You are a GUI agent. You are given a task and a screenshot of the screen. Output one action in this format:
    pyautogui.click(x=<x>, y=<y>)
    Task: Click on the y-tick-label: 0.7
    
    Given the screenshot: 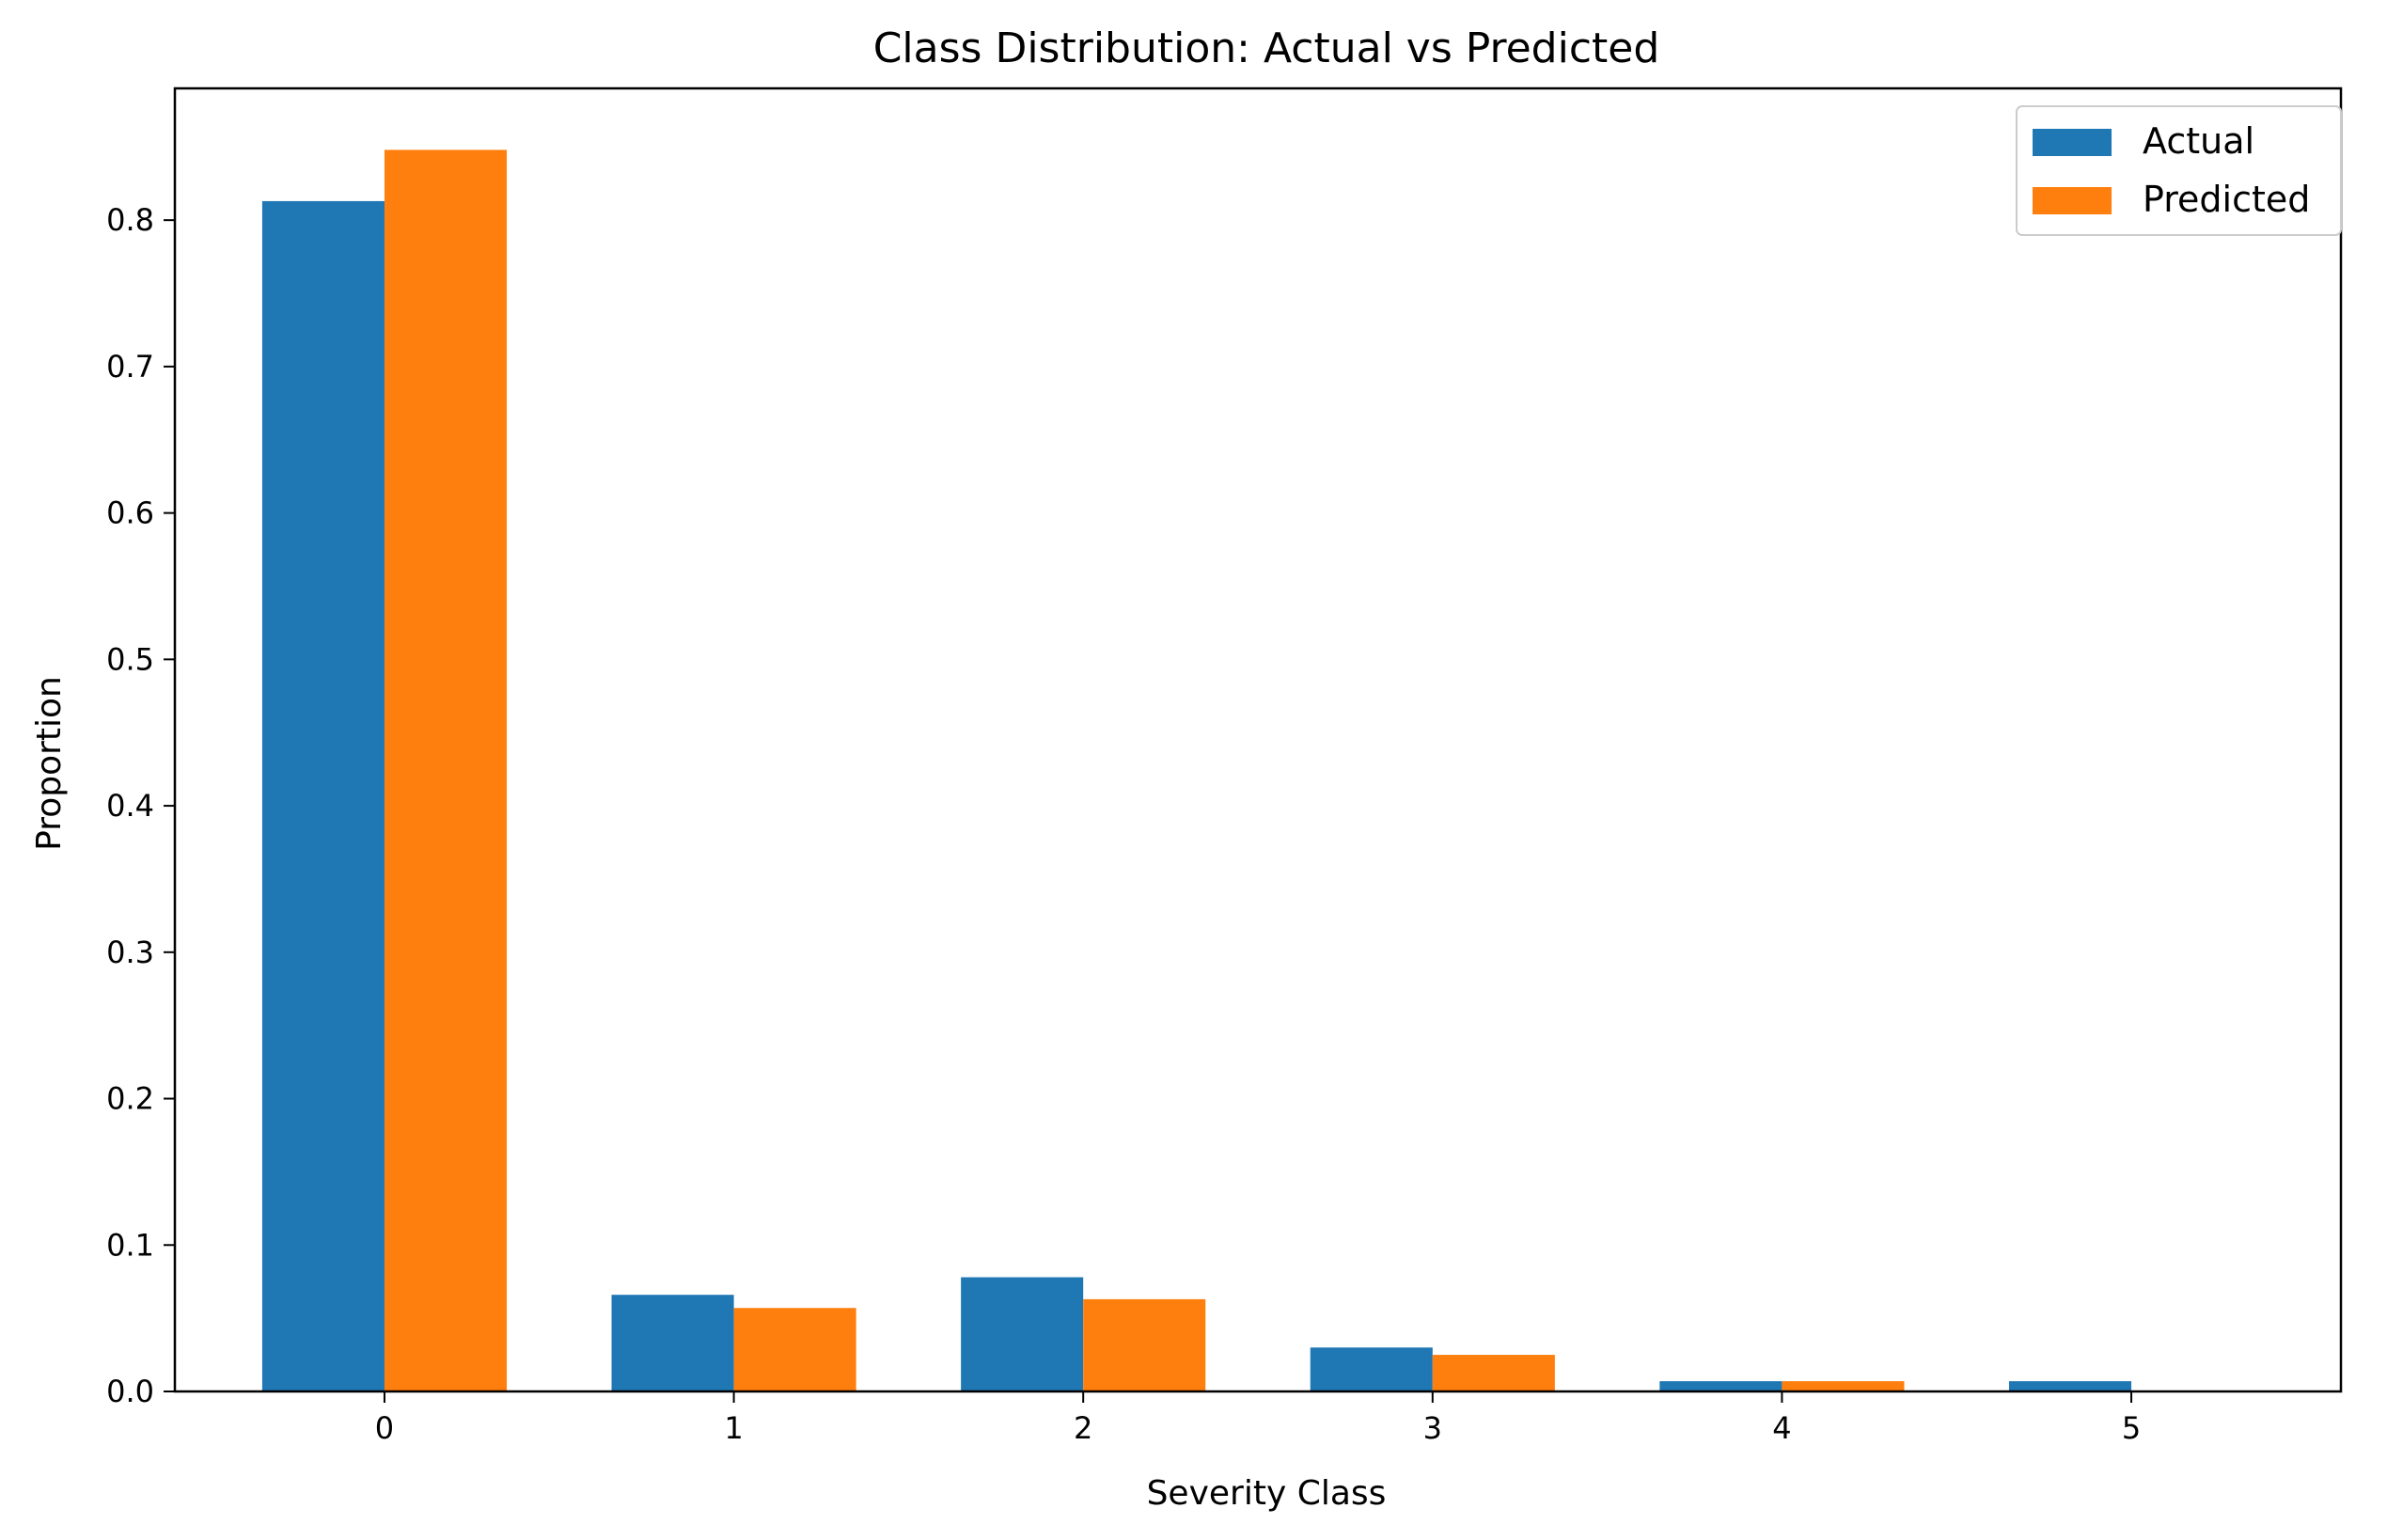 What is the action you would take?
    pyautogui.click(x=130, y=367)
    